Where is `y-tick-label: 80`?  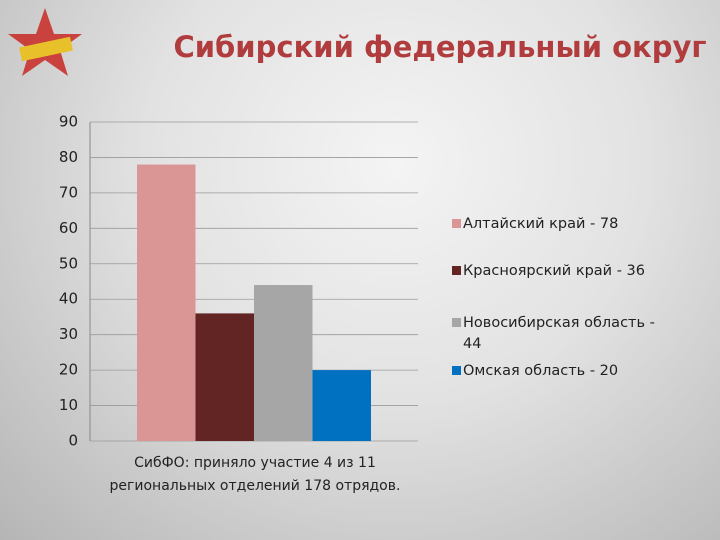
y-tick-label: 80 is located at coordinates (68, 157).